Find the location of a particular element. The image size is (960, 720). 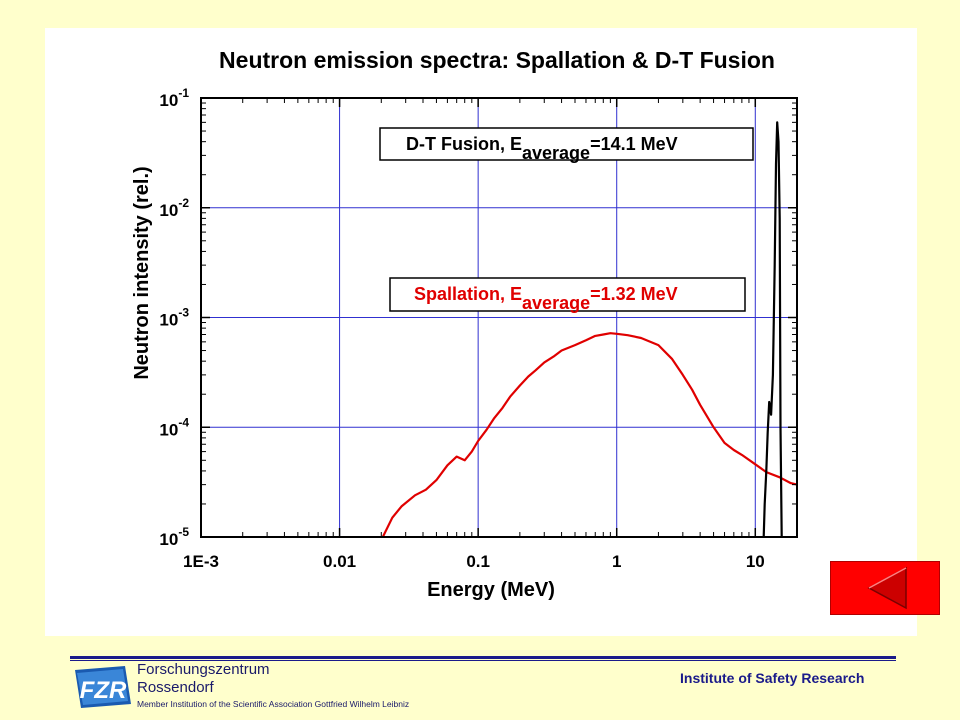

x-tick-label: 1 is located at coordinates (616, 561).